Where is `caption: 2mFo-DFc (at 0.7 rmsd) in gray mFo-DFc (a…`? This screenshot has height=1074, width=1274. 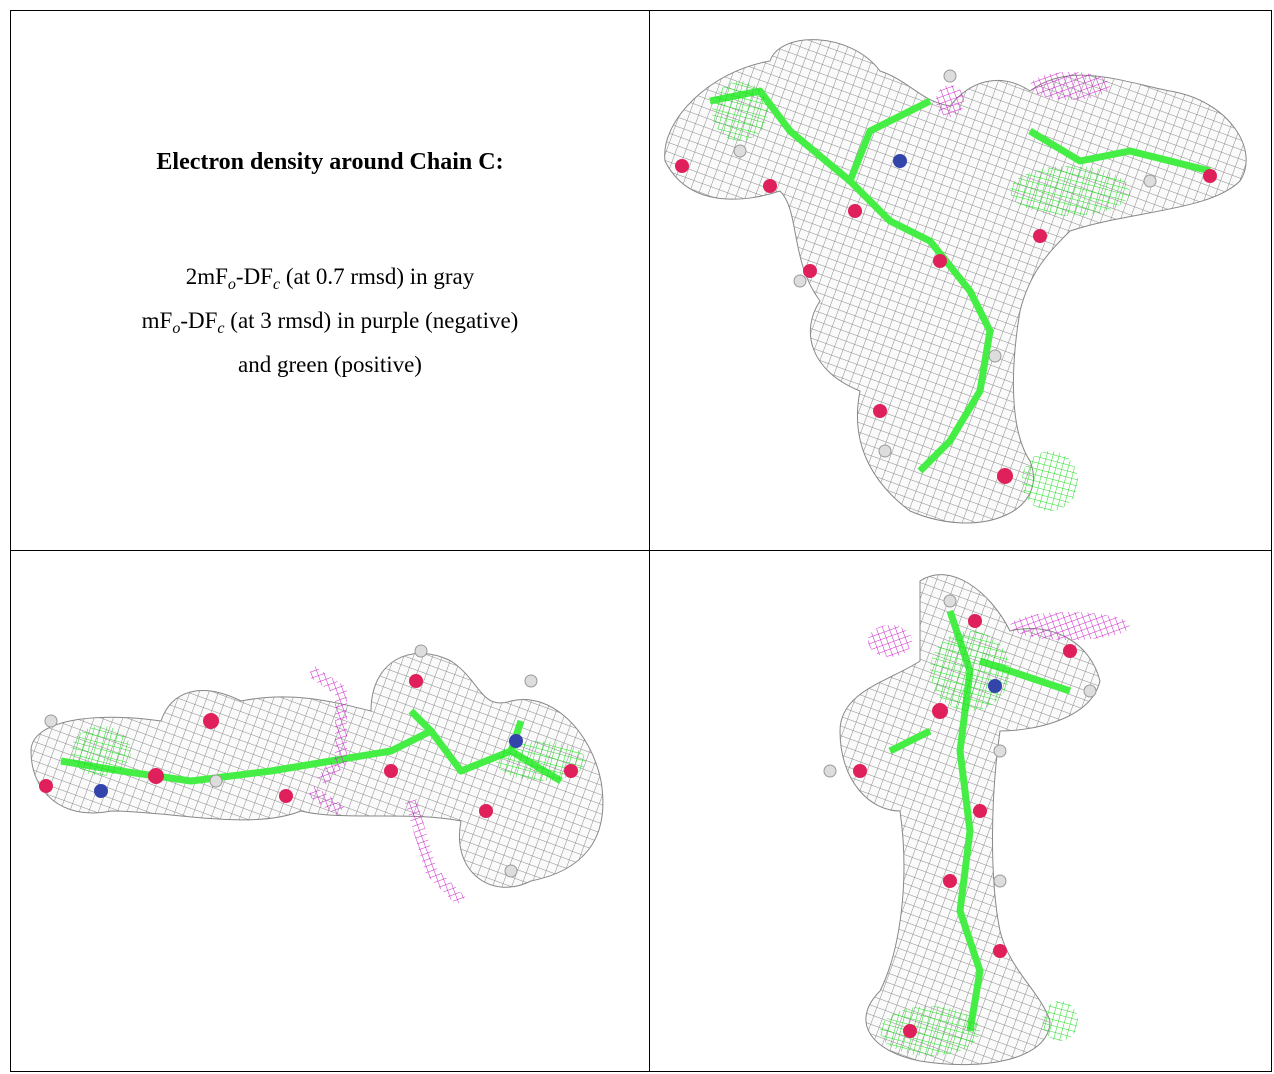 caption: 2mFo-DFc (at 0.7 rmsd) in gray mFo-DFc (a… is located at coordinates (330, 321).